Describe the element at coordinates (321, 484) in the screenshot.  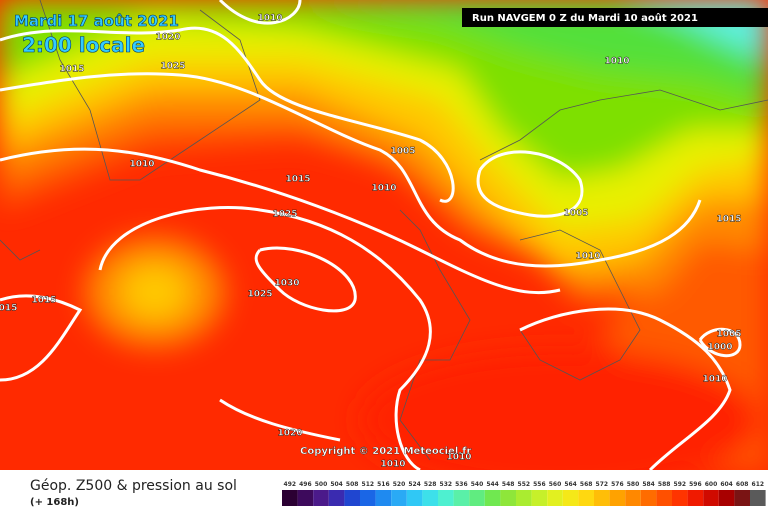
I see `scale-label: 500` at that location.